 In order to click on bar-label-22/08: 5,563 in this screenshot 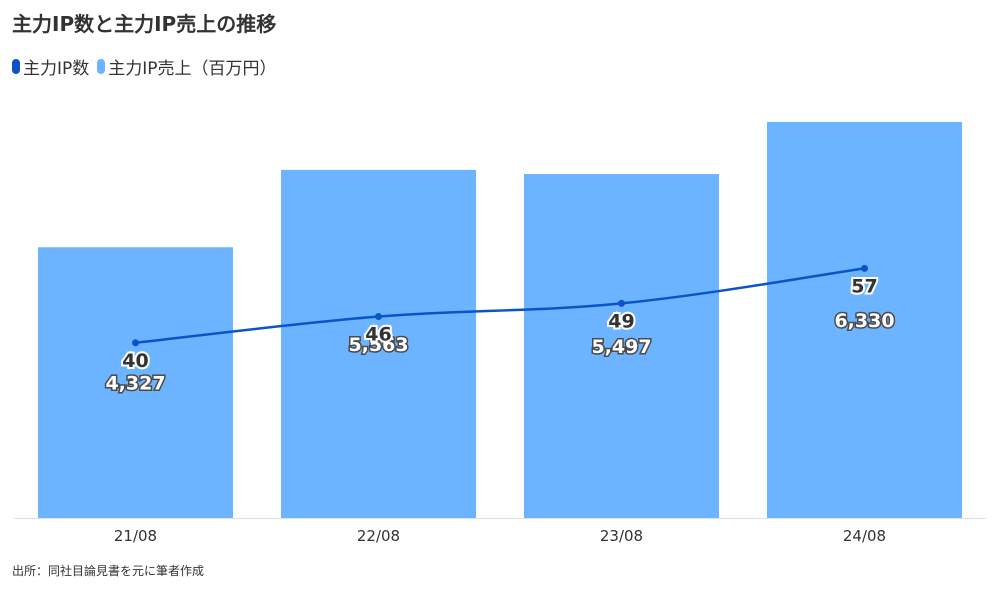, I will do `click(378, 345)`.